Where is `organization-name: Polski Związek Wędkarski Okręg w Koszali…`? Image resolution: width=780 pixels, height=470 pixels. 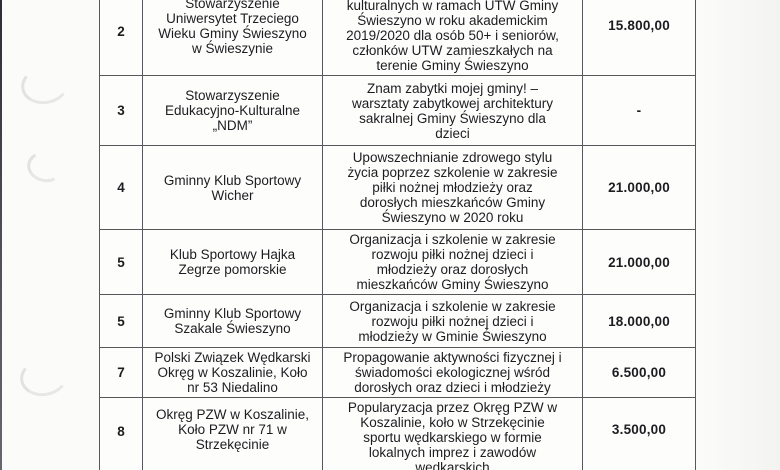
organization-name: Polski Związek Wędkarski Okręg w Koszali… is located at coordinates (232, 372).